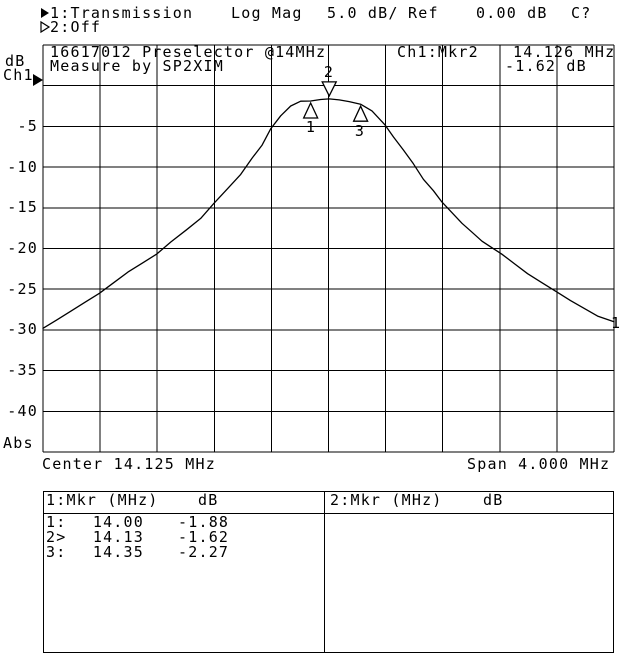  What do you see at coordinates (118, 537) in the screenshot?
I see `table1-row2-freq: 14.13` at bounding box center [118, 537].